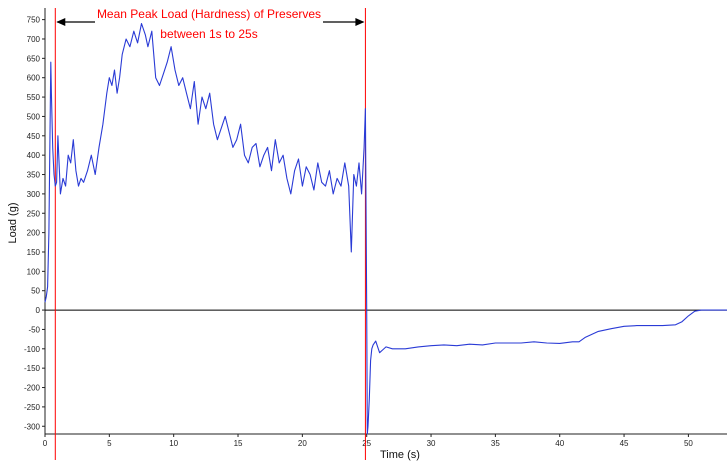 This screenshot has width=727, height=462. What do you see at coordinates (624, 443) in the screenshot?
I see `x-tick-label: 45` at bounding box center [624, 443].